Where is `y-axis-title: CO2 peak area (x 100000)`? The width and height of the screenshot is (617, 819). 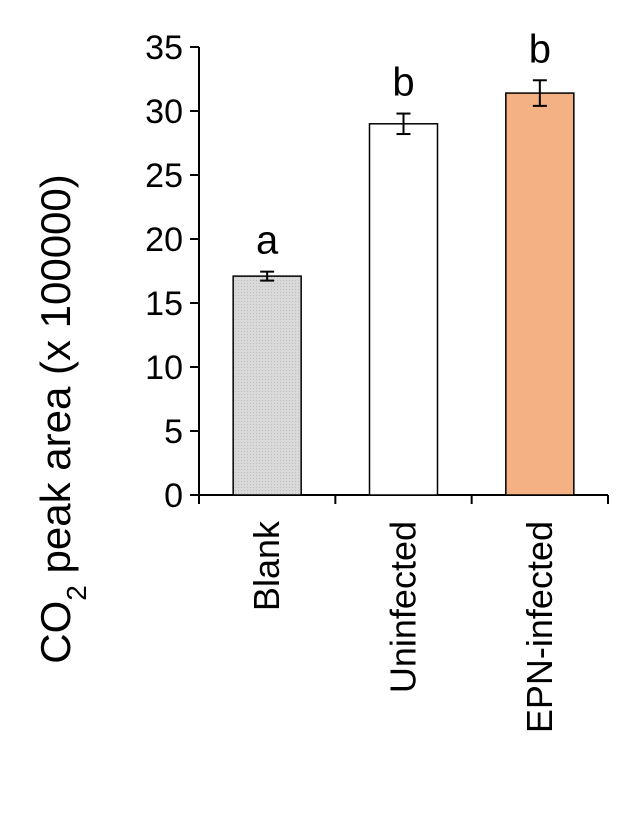
y-axis-title: CO2 peak area (x 100000) is located at coordinates (62, 419).